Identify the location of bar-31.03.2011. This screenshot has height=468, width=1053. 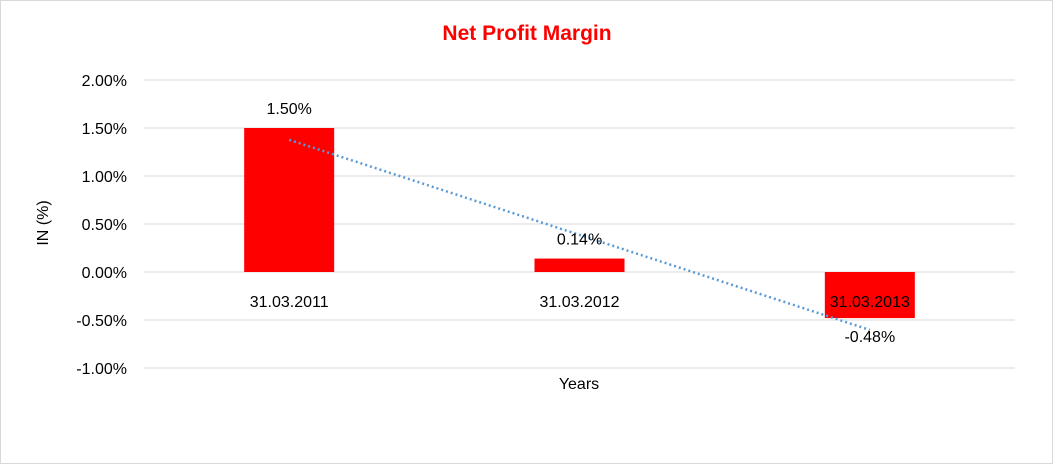
(289, 200).